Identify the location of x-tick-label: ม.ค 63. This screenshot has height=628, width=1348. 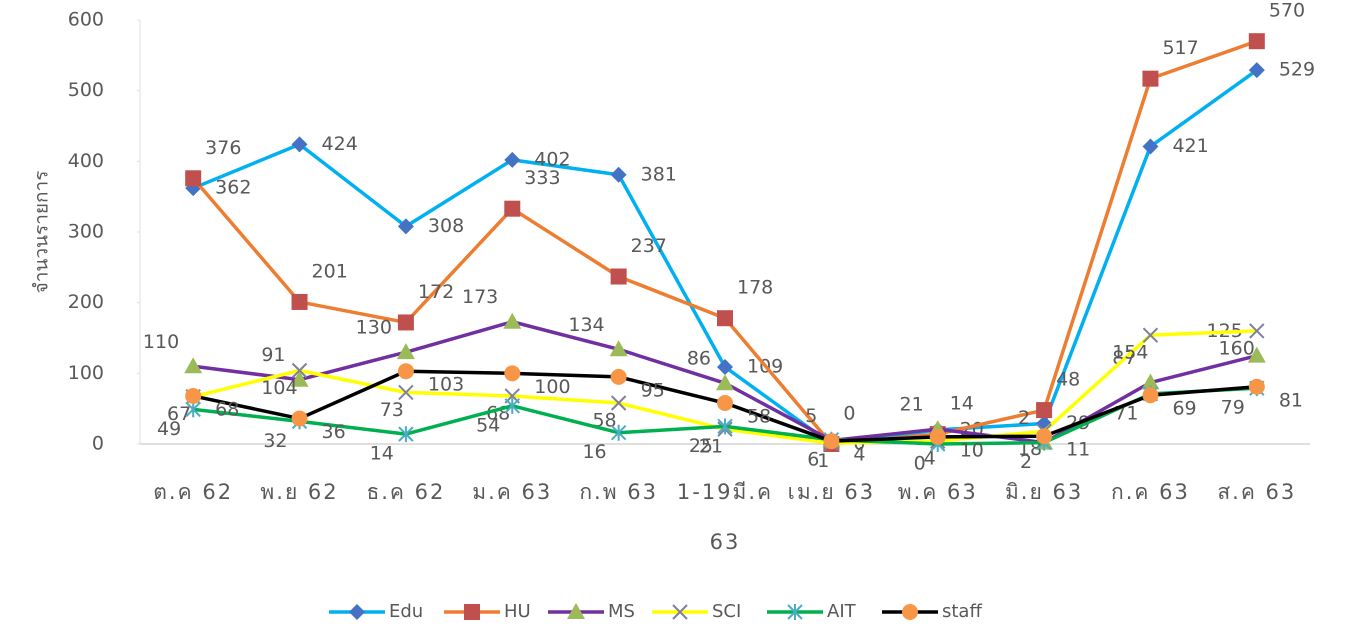
(512, 492).